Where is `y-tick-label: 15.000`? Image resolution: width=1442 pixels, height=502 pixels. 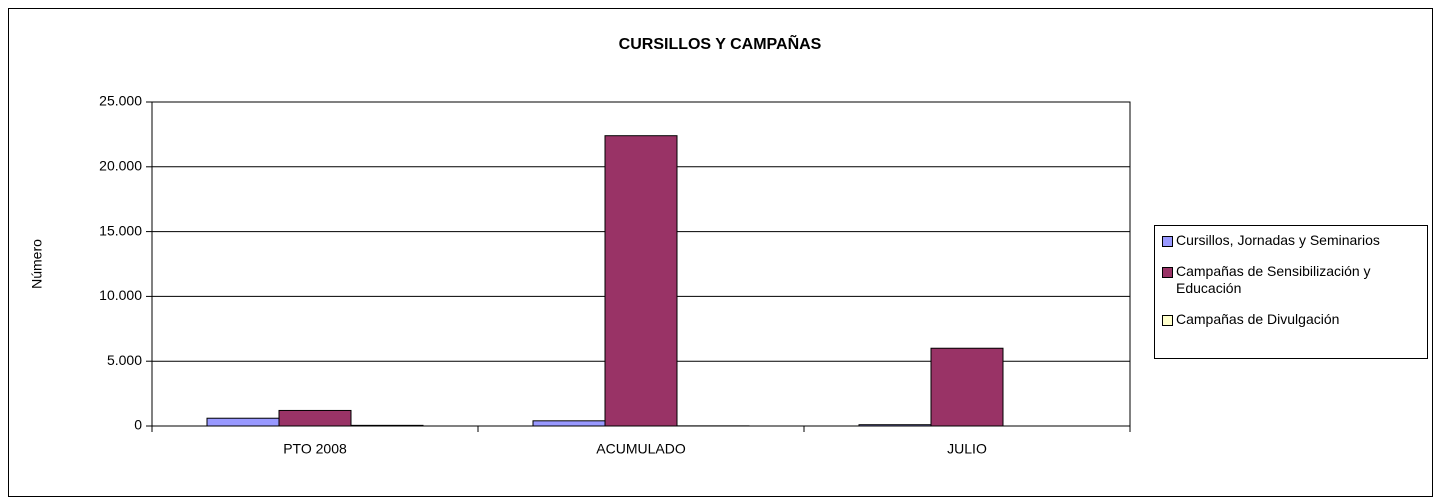 y-tick-label: 15.000 is located at coordinates (120, 230).